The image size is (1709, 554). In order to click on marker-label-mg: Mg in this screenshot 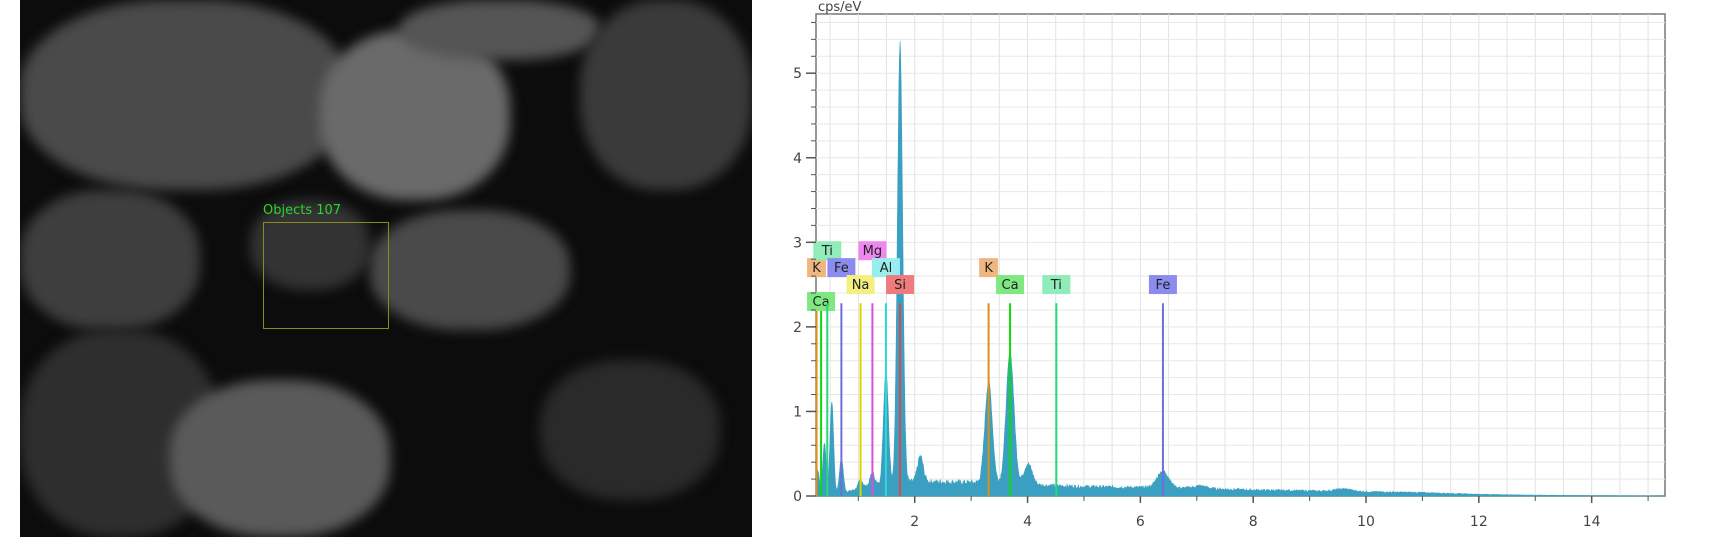, I will do `click(872, 251)`.